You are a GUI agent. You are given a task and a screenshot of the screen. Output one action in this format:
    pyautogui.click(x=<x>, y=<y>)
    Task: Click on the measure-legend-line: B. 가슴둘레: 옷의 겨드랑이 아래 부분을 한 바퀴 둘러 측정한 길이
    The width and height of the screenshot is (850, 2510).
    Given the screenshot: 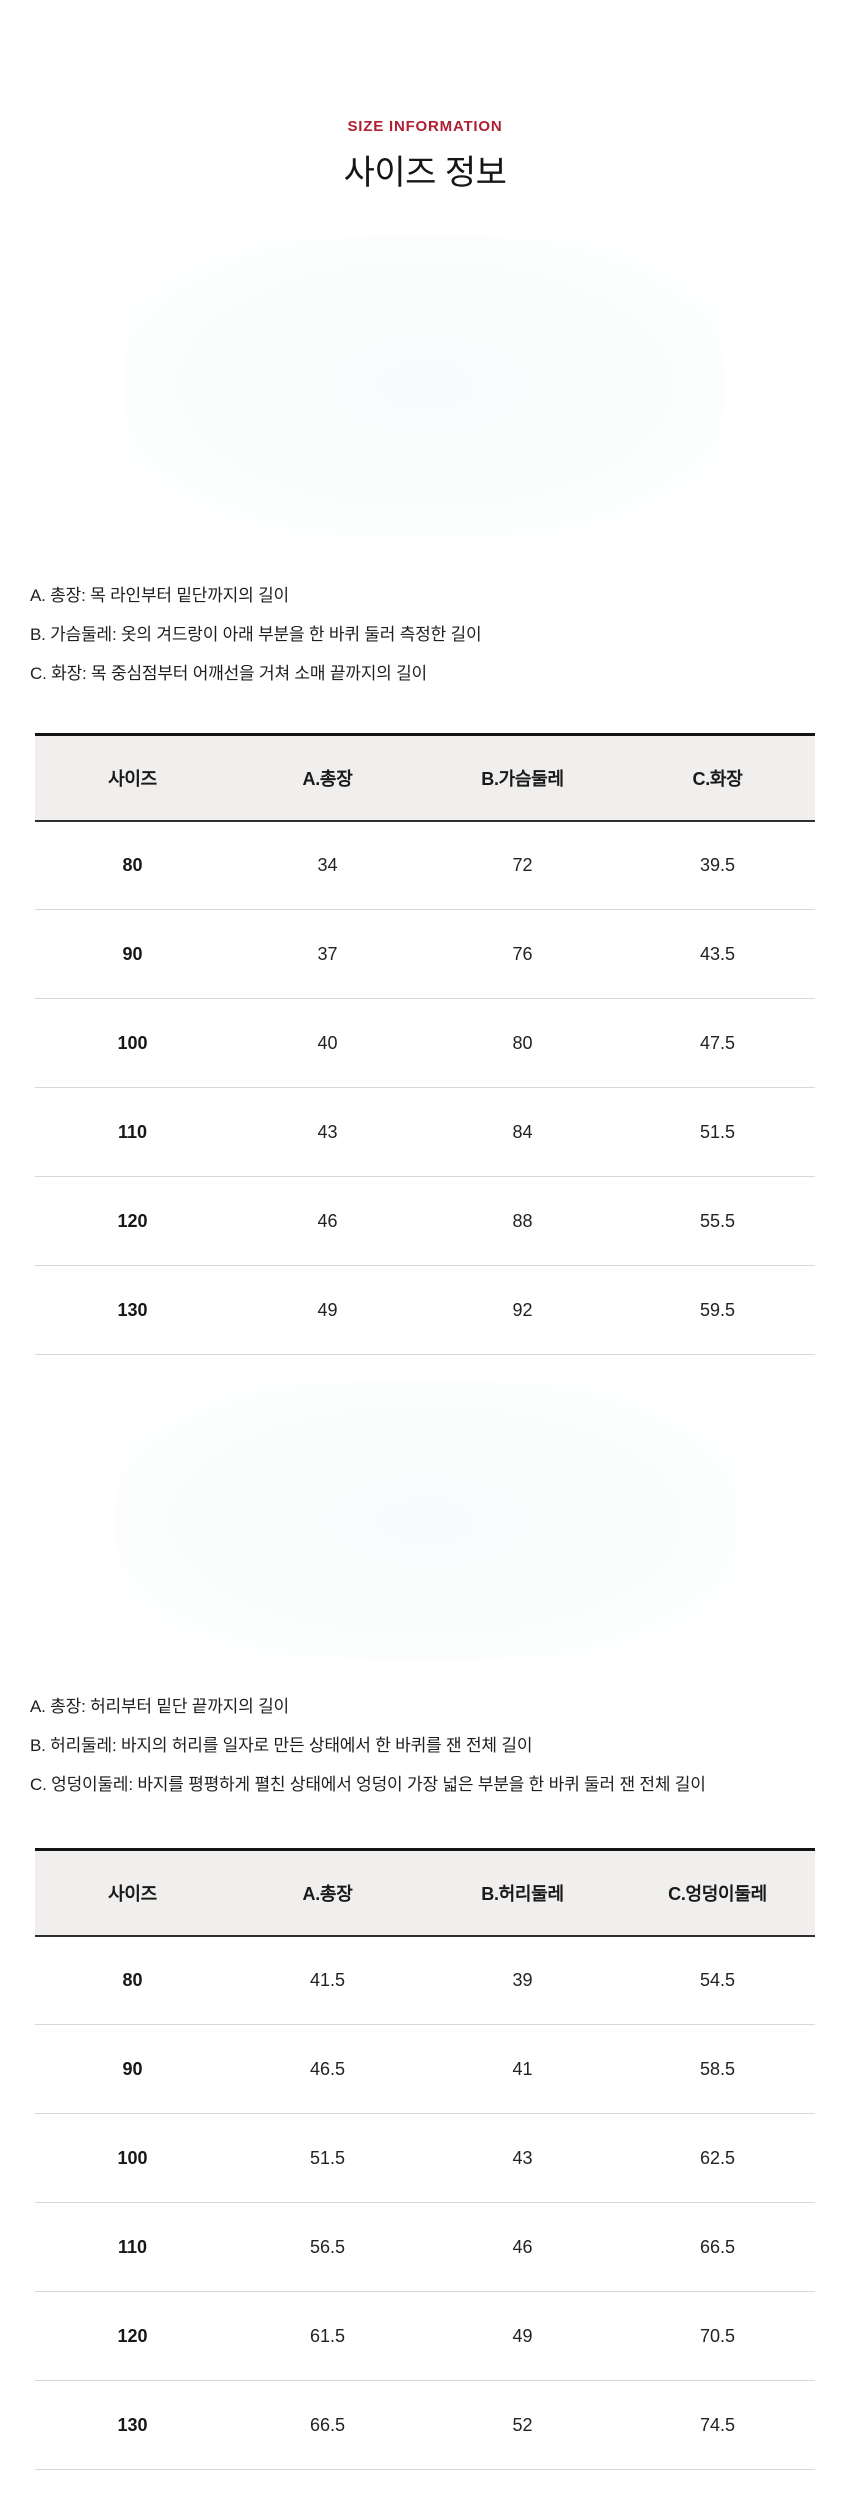 What is the action you would take?
    pyautogui.click(x=256, y=634)
    